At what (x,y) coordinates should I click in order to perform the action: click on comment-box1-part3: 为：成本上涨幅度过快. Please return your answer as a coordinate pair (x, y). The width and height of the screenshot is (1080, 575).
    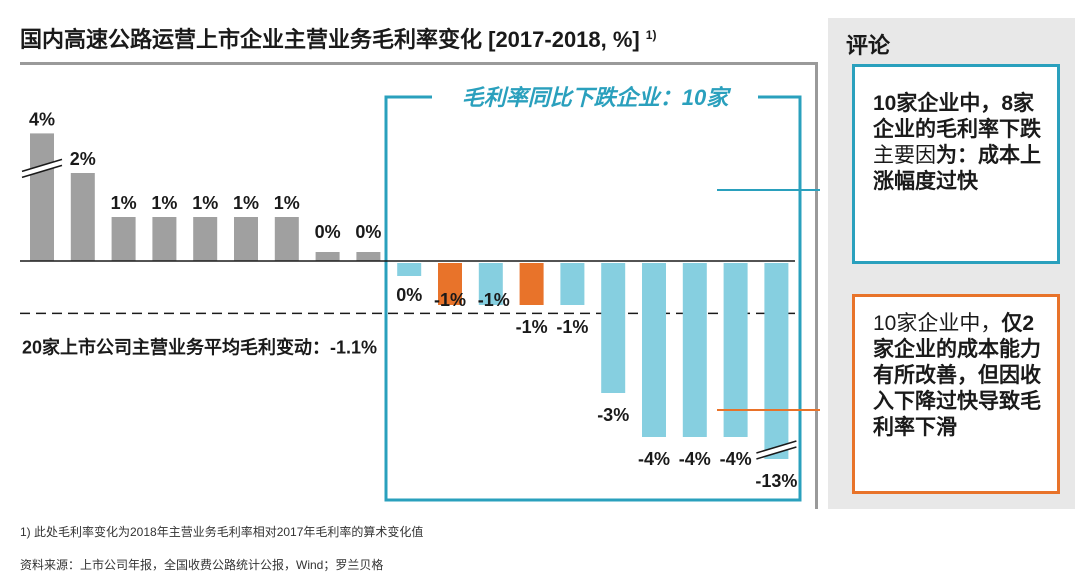
    Looking at the image, I should click on (957, 168).